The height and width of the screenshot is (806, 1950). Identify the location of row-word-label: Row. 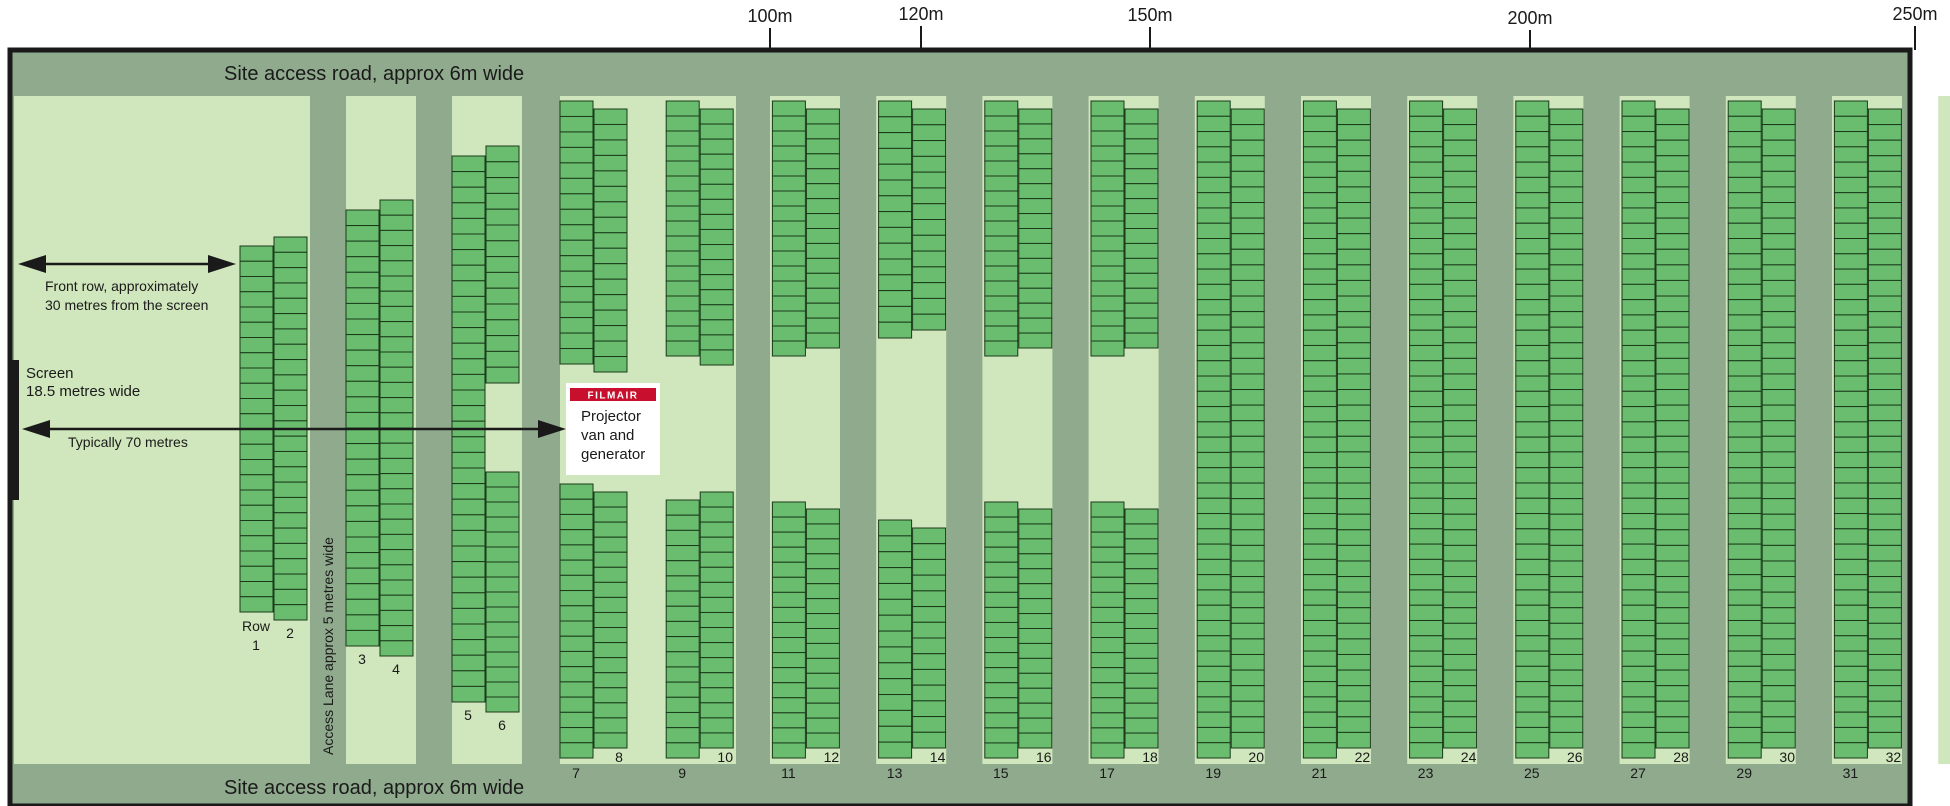
(256, 626).